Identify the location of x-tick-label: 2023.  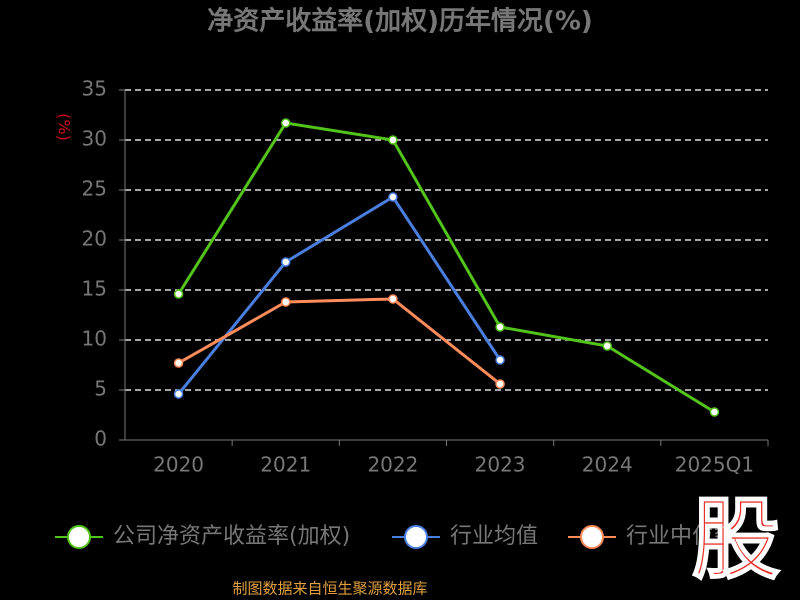
(500, 465).